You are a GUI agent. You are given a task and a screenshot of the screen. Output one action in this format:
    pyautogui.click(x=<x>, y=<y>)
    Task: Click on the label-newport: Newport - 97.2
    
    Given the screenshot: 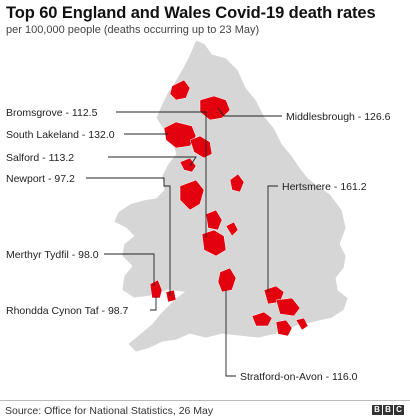 What is the action you would take?
    pyautogui.click(x=40, y=179)
    